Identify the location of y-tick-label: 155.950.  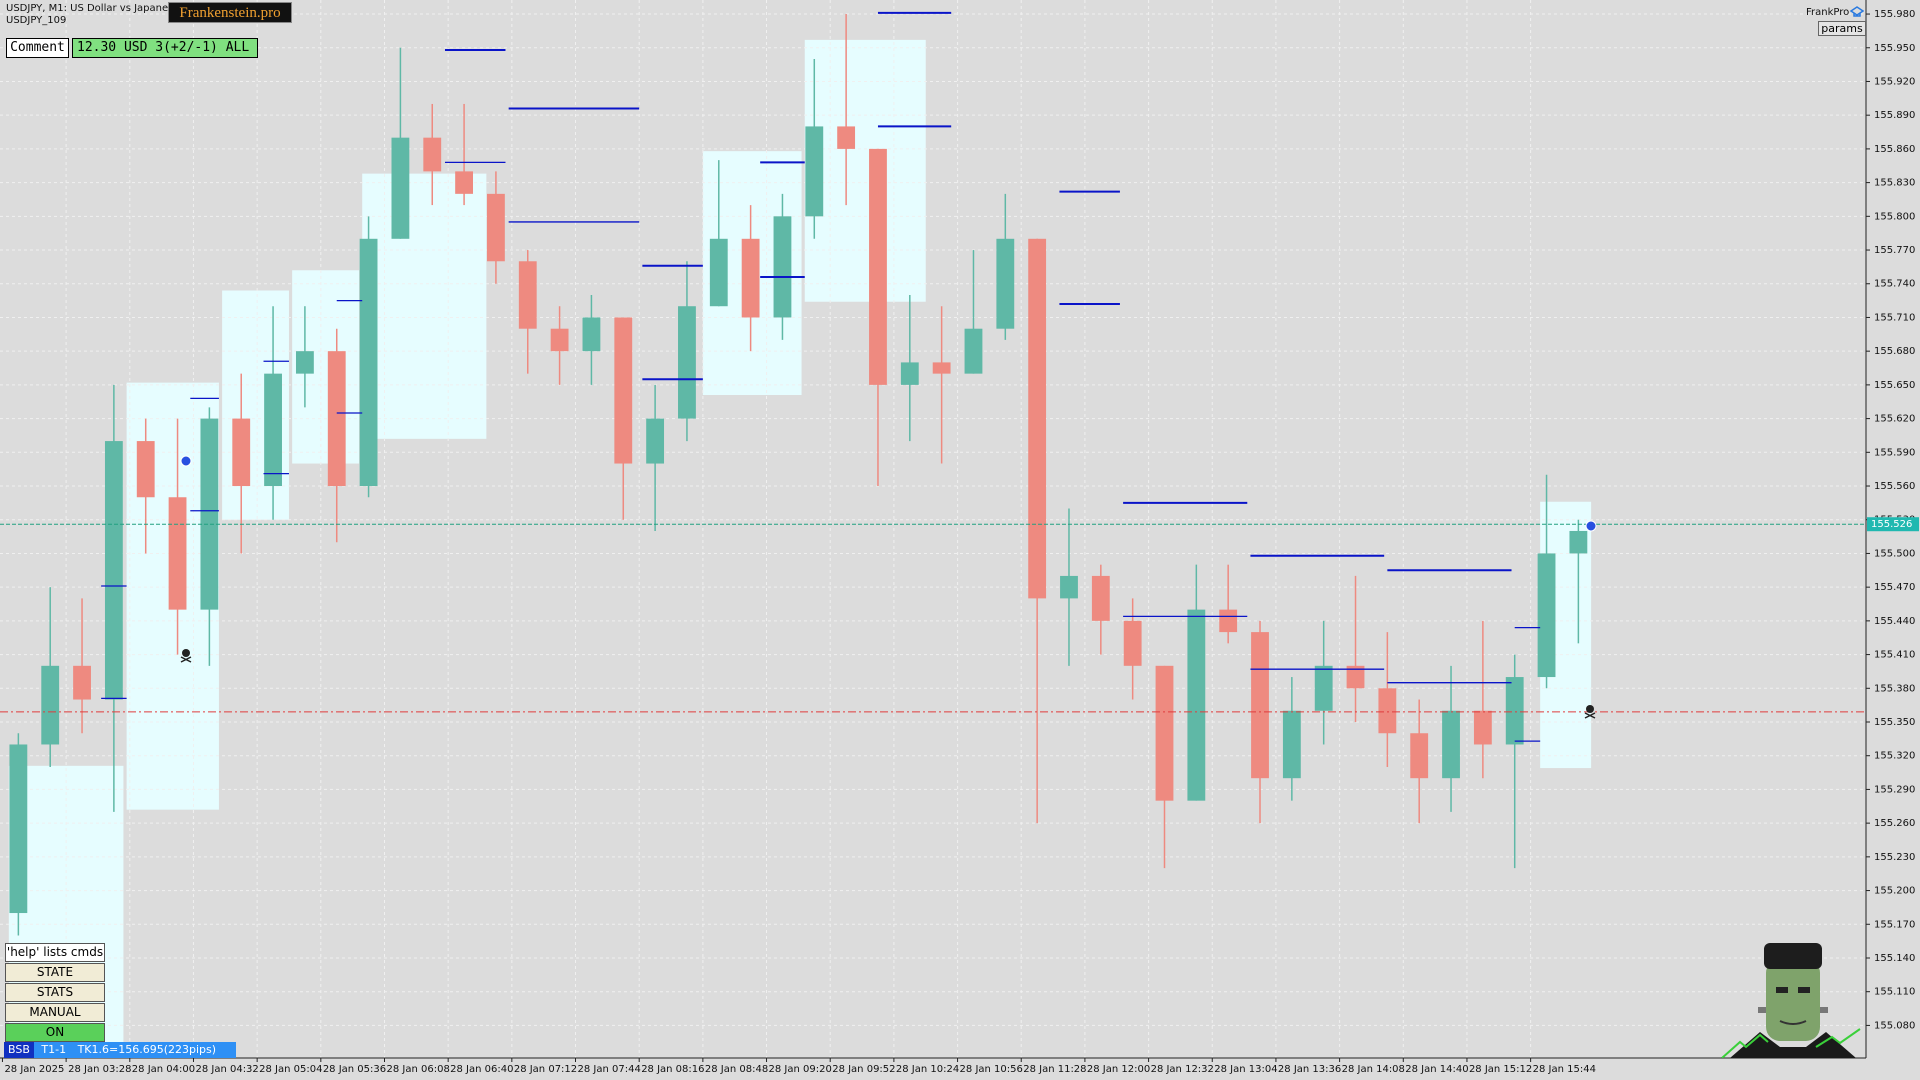
(1894, 48).